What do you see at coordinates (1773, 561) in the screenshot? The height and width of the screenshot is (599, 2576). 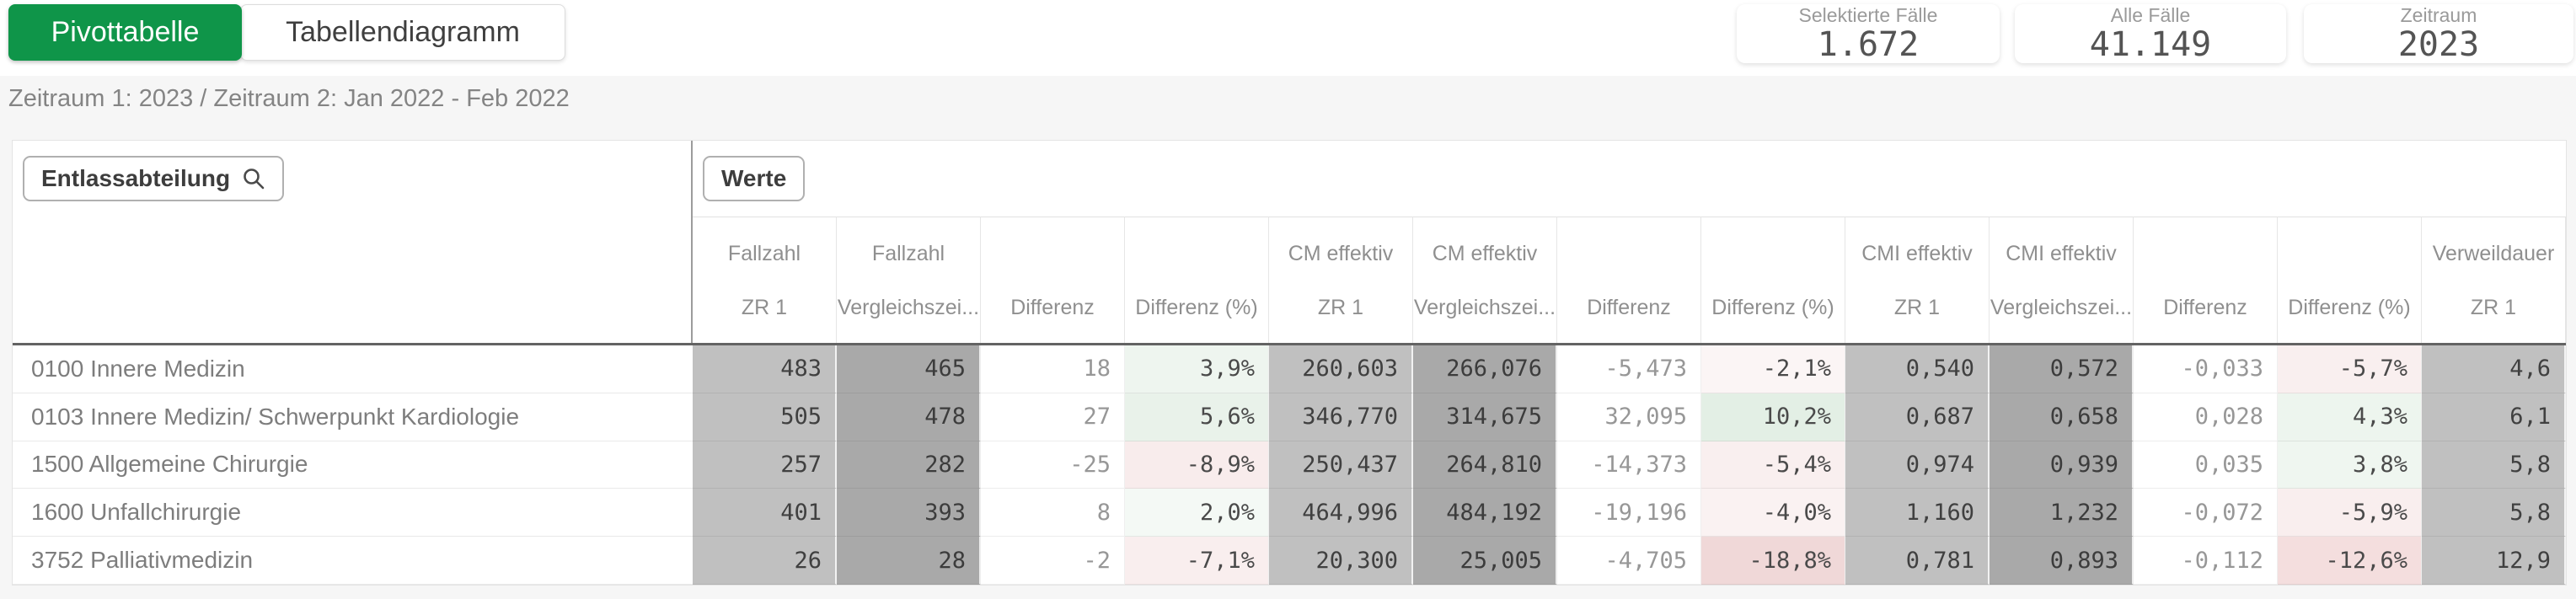 I see `value-cell: -18,8%` at bounding box center [1773, 561].